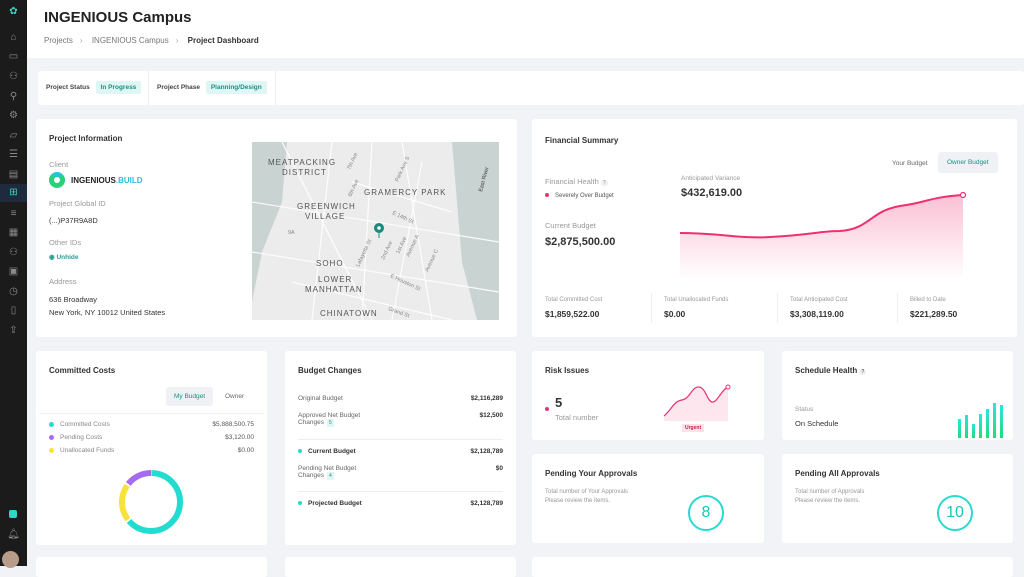 Image resolution: width=1024 pixels, height=577 pixels. Describe the element at coordinates (933, 308) in the screenshot. I see `financial-stat: Billed to Date $221,289.50` at that location.